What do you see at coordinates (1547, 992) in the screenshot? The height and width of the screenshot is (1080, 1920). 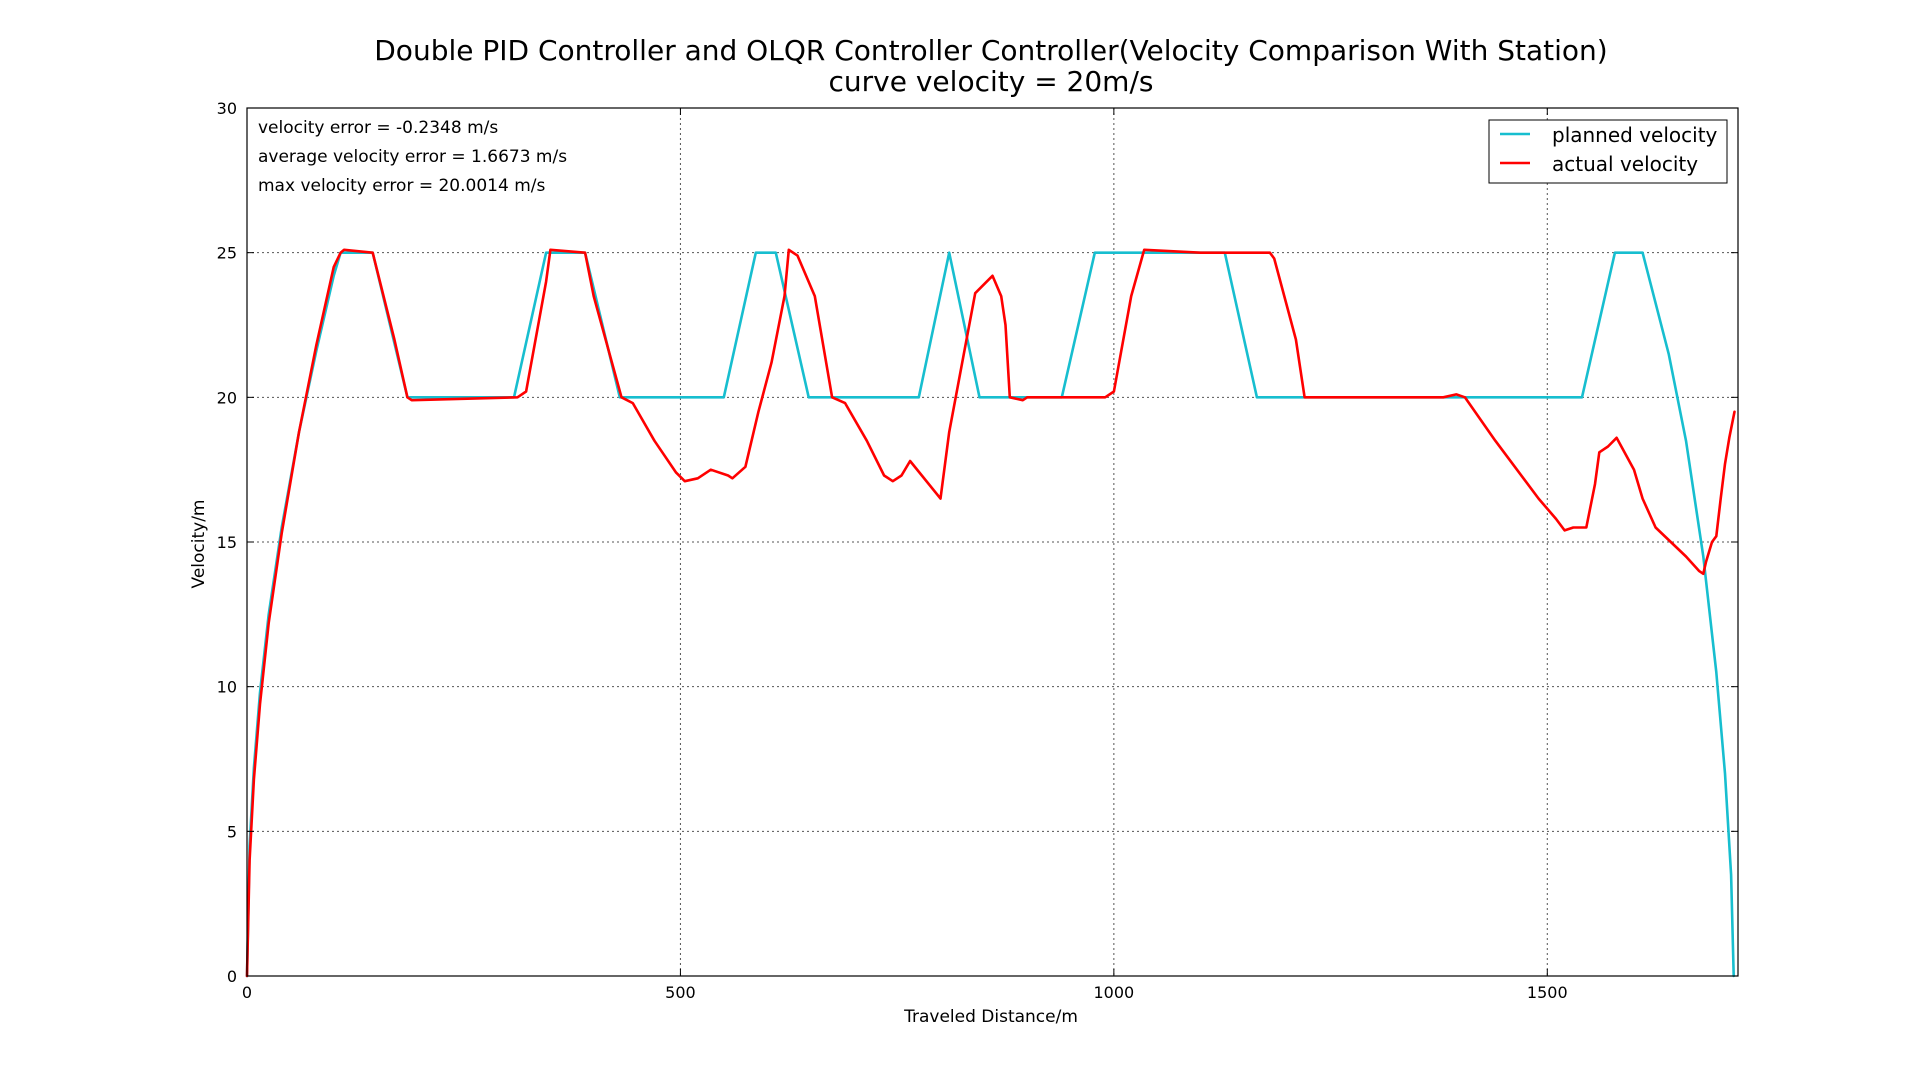 I see `x-tick-label: 1500` at bounding box center [1547, 992].